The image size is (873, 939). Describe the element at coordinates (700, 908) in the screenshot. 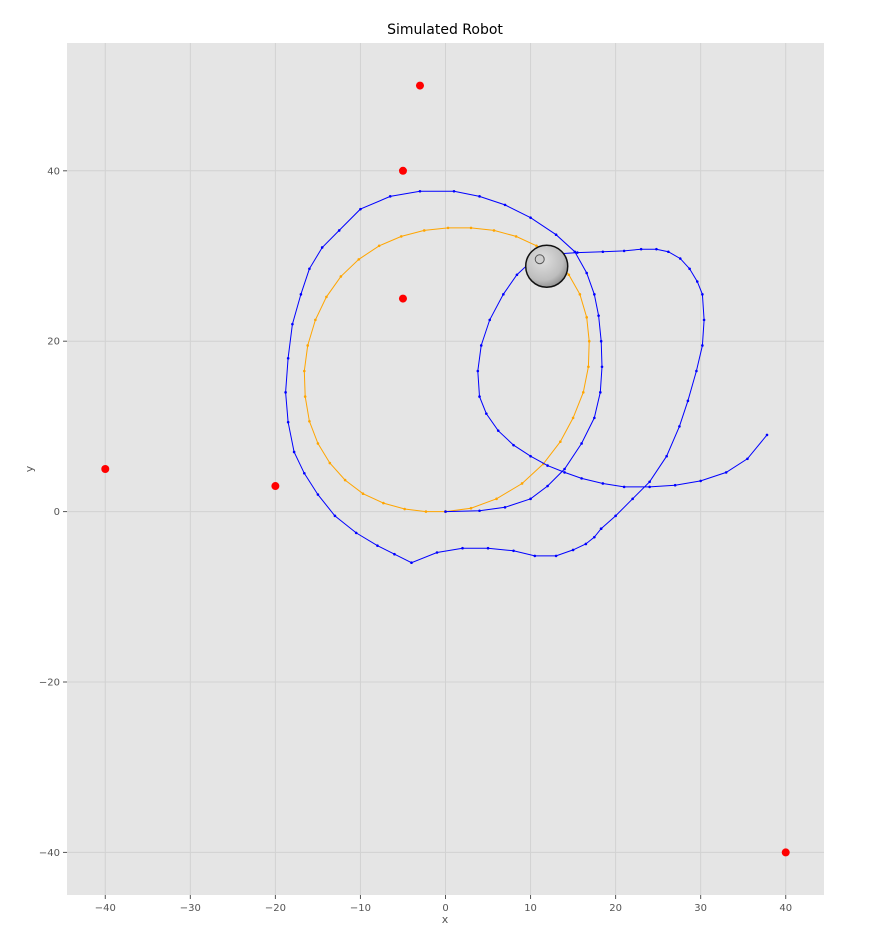

I see `x-tick-label: 30` at that location.